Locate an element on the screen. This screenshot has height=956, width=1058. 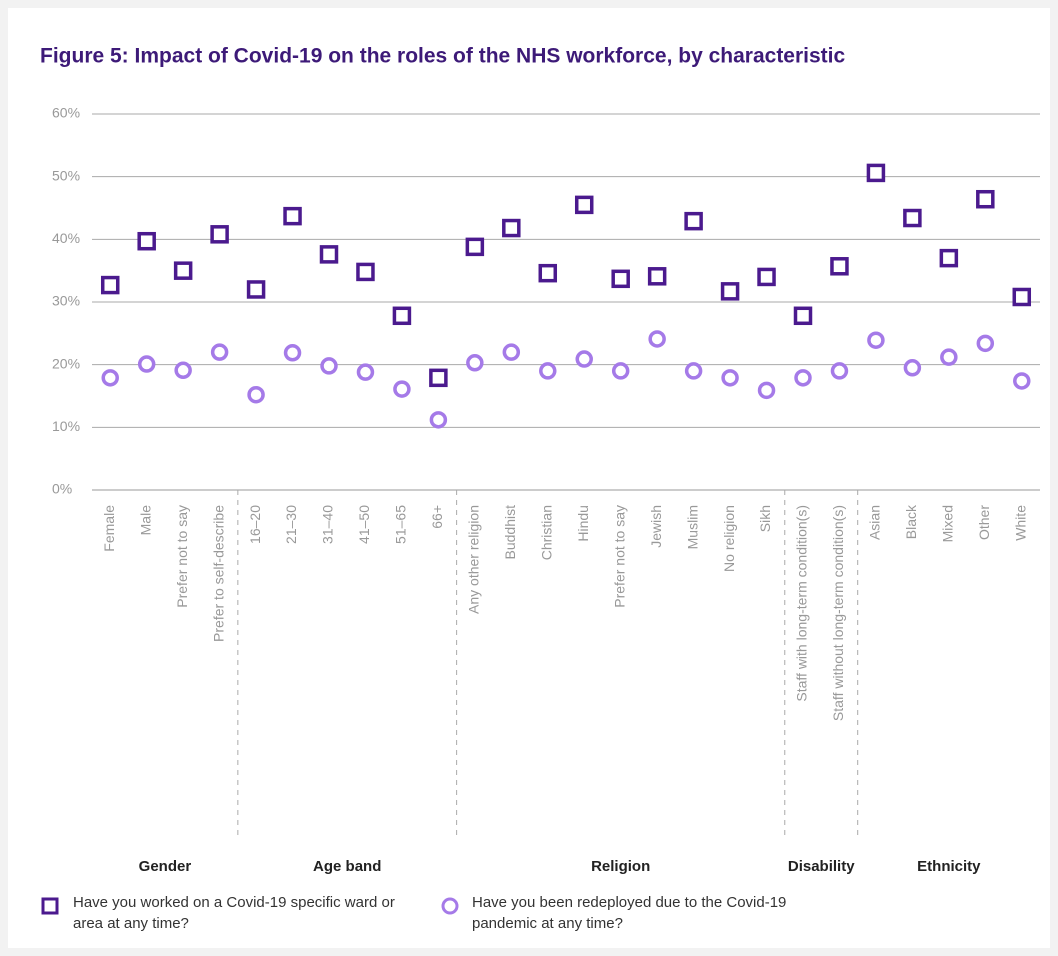
x-tick-label: 31–40 is located at coordinates (328, 524).